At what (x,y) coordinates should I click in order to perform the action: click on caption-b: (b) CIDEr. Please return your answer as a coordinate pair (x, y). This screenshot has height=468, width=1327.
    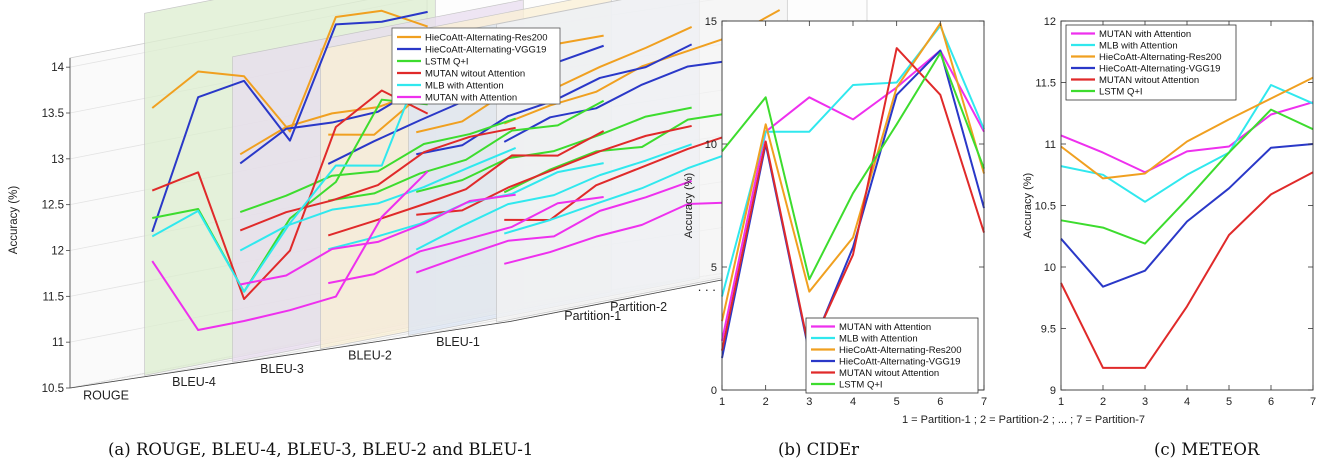
    Looking at the image, I should click on (818, 449).